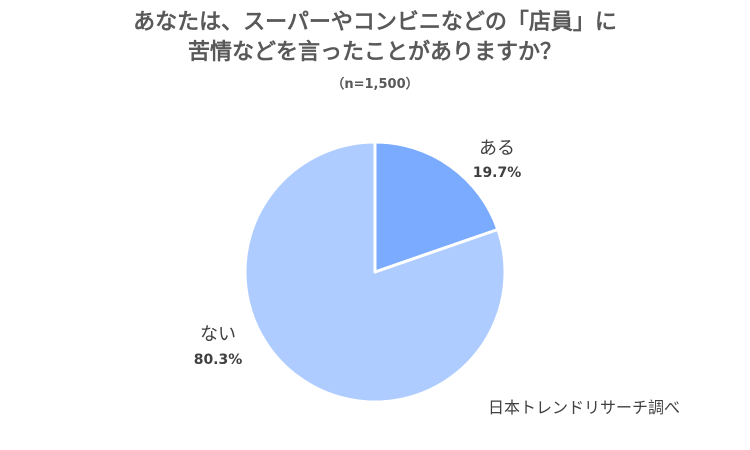 Image resolution: width=750 pixels, height=450 pixels. Describe the element at coordinates (375, 84) in the screenshot. I see `chart-subtitle: （n=1,500）` at that location.